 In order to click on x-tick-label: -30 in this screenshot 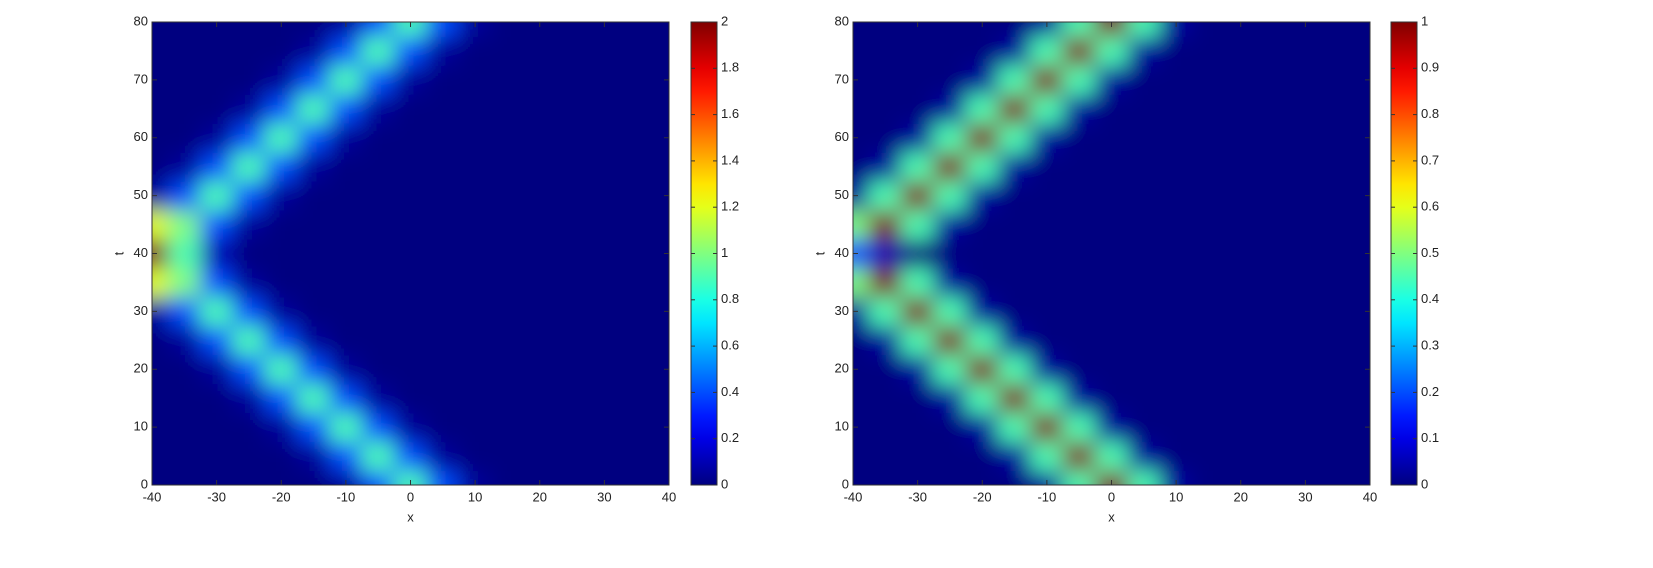, I will do `click(216, 496)`.